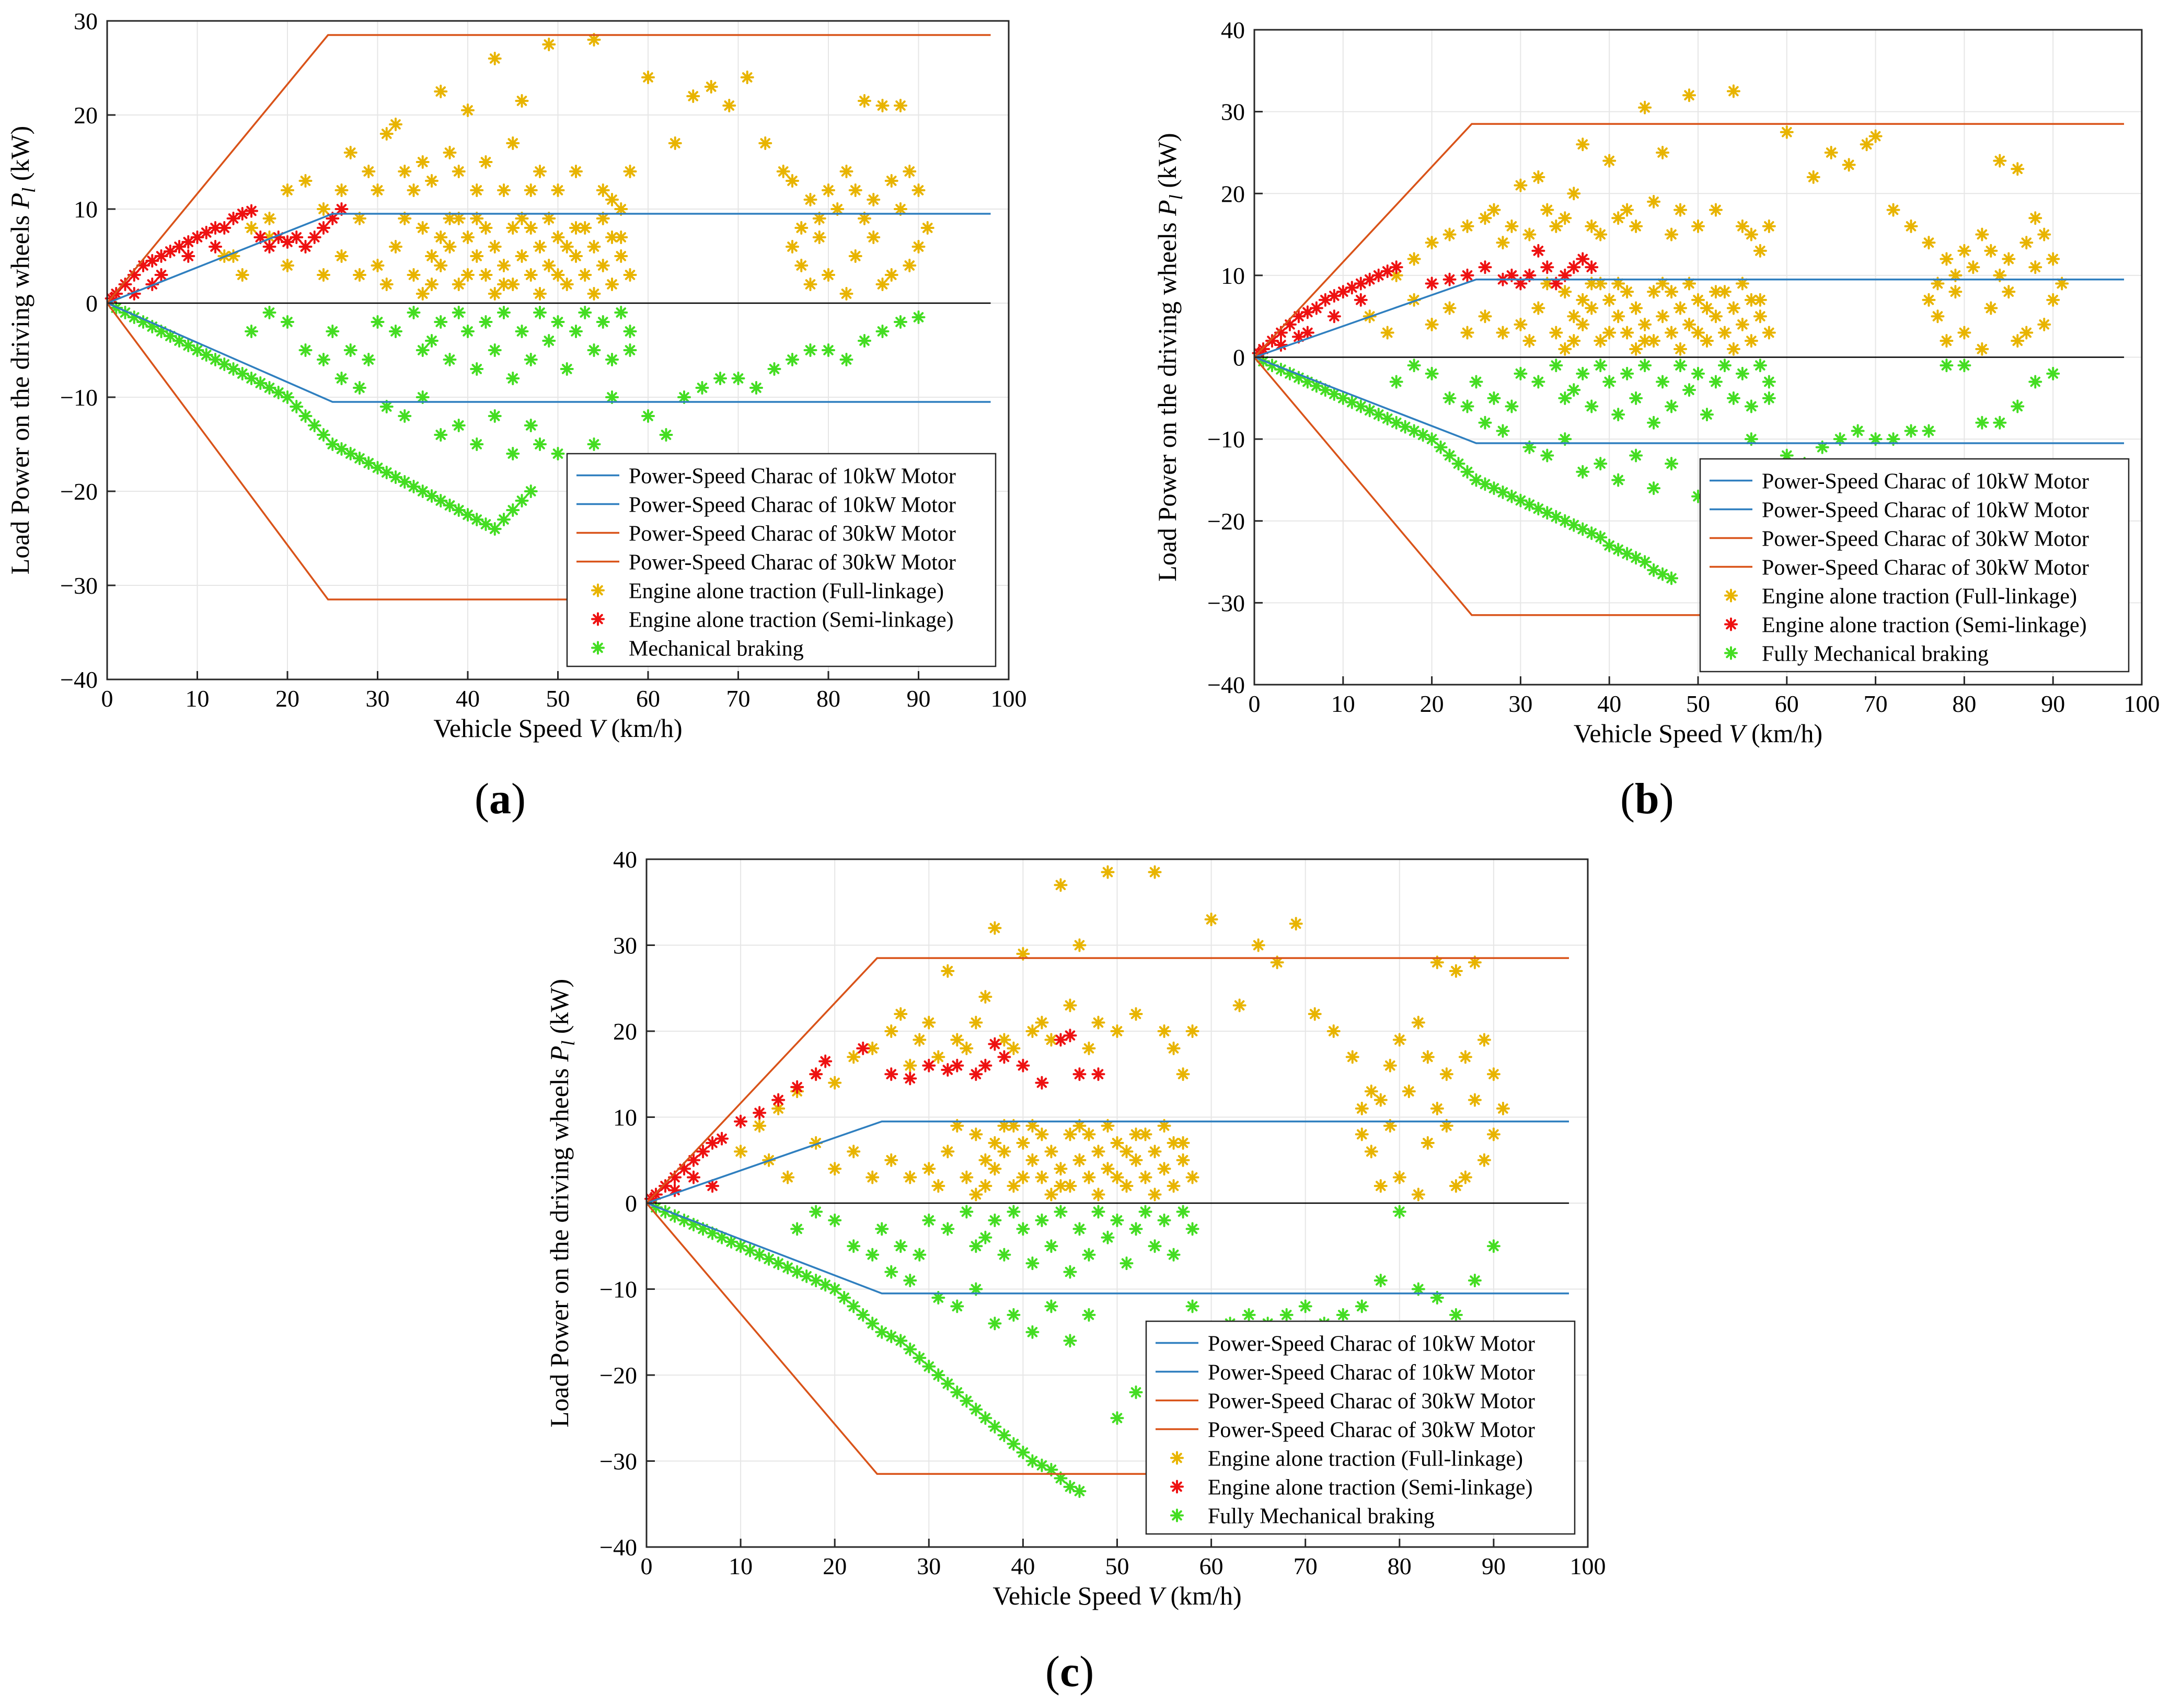 The width and height of the screenshot is (2170, 1708). I want to click on x-tick-label: 60, so click(648, 698).